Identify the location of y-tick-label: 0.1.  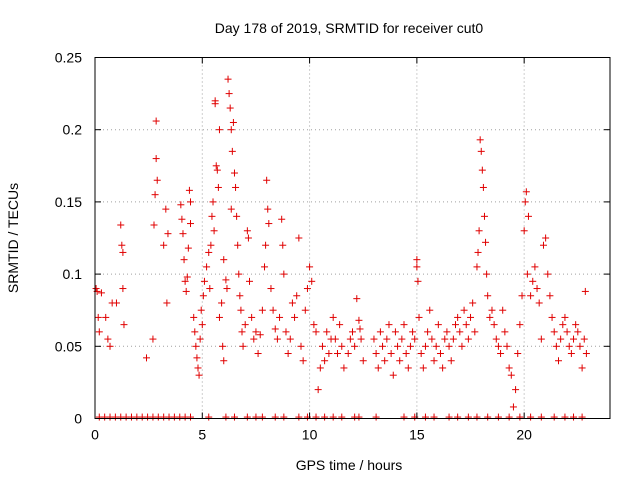
(73, 274).